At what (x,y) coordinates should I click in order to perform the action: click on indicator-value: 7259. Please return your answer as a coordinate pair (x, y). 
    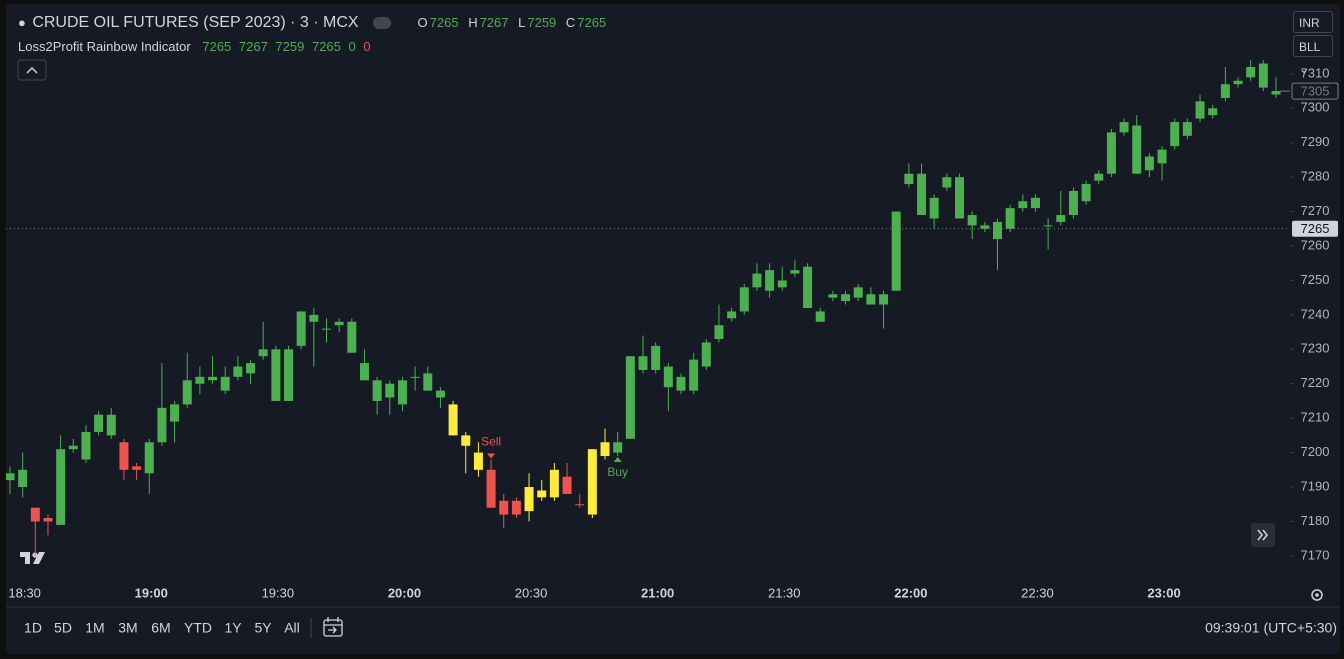
    Looking at the image, I should click on (290, 46).